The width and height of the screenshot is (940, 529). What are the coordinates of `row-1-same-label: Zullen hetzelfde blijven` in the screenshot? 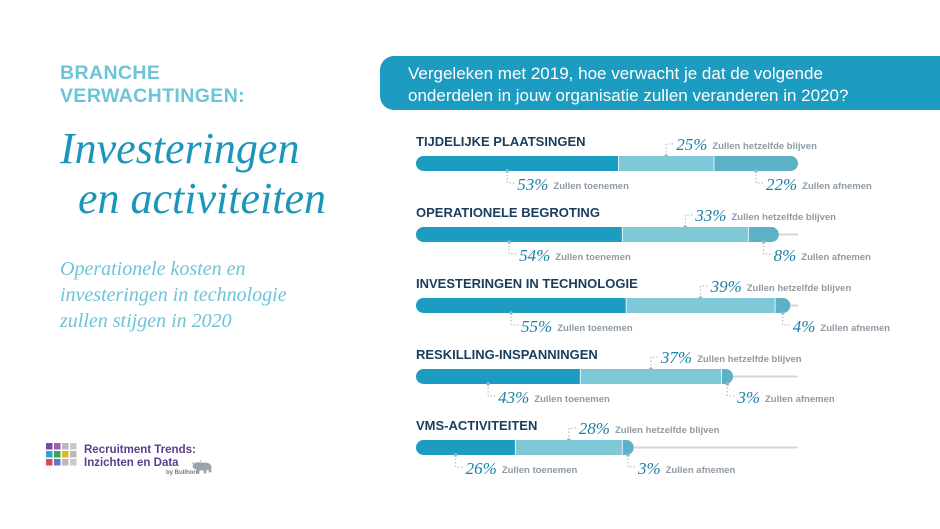 It's located at (764, 146).